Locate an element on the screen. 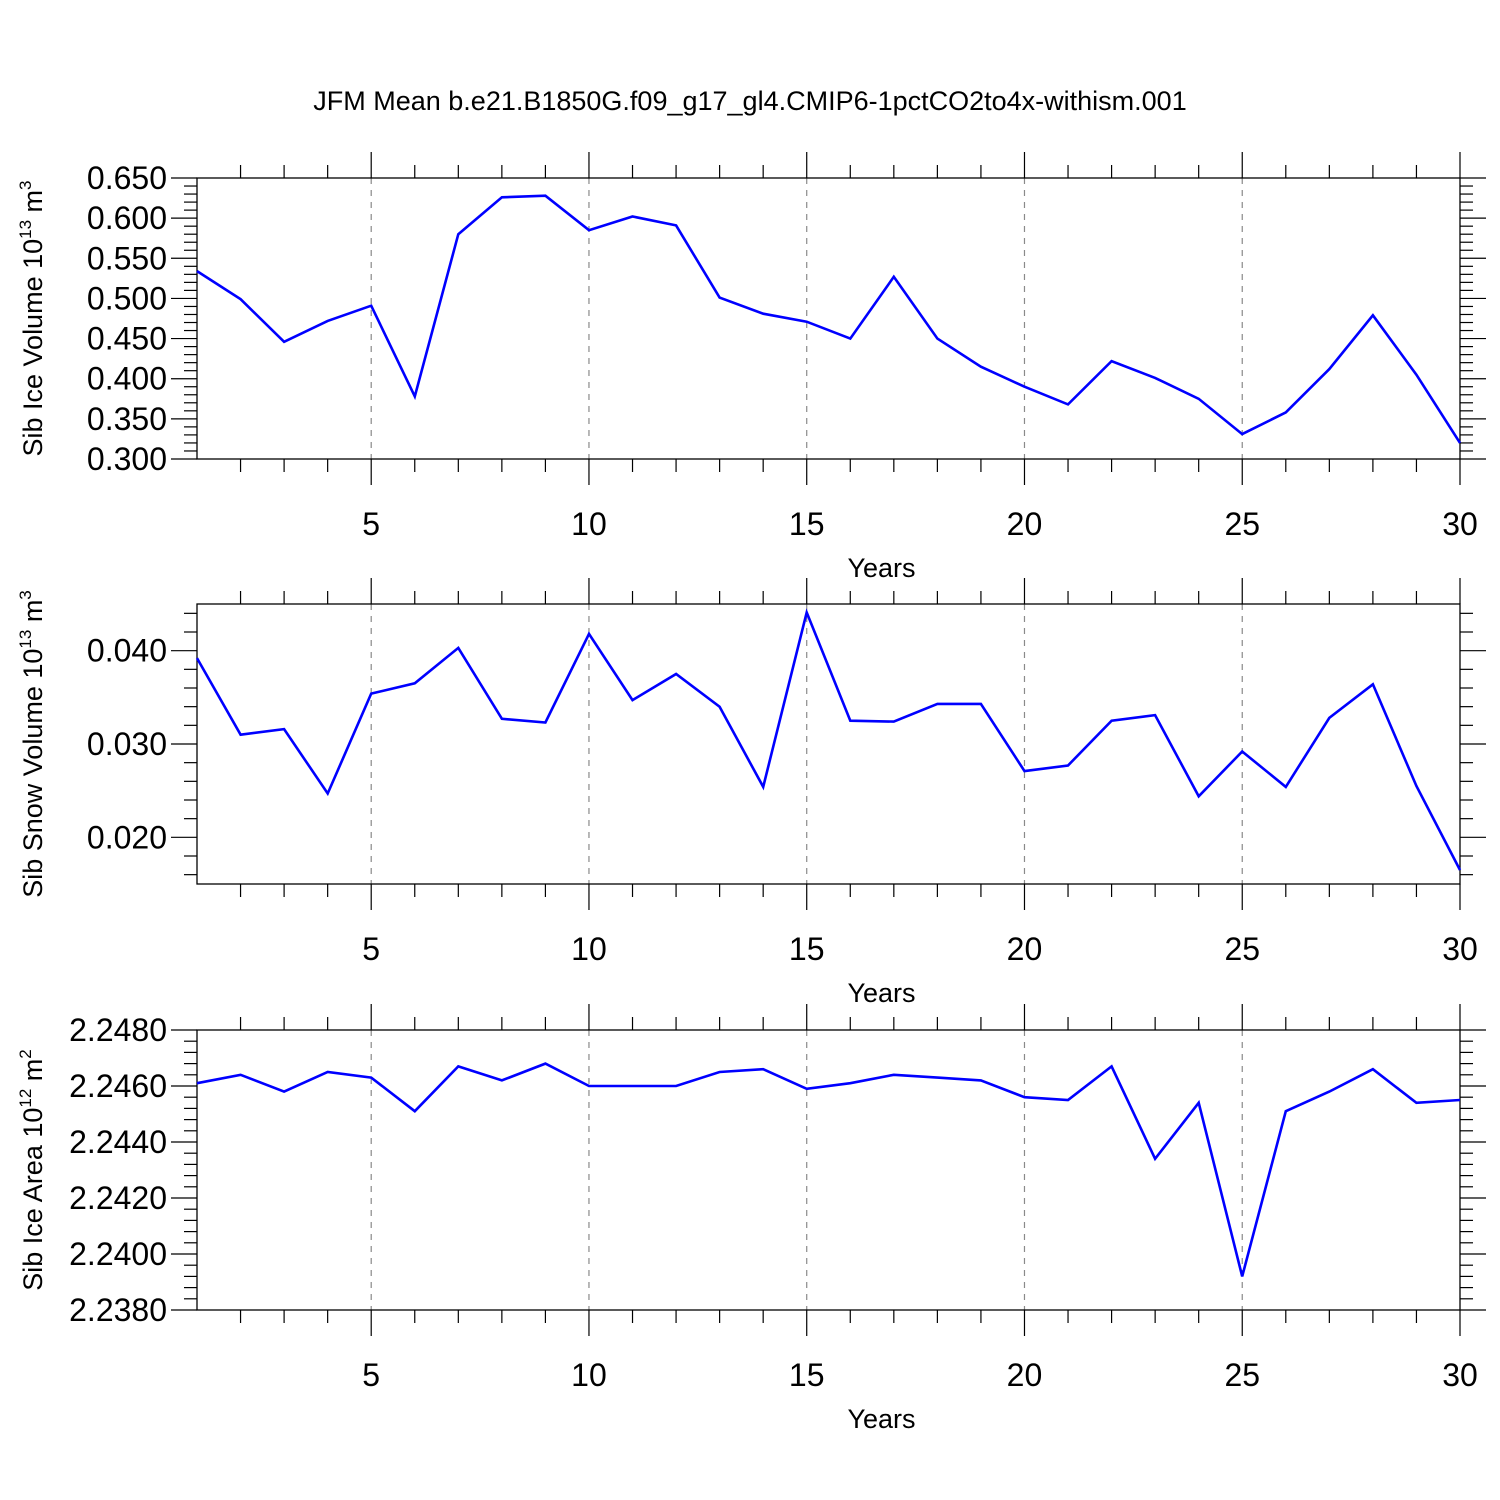 This screenshot has width=1500, height=1500. y-axis-title: Sib Ice Area 1012 m2 is located at coordinates (32, 1170).